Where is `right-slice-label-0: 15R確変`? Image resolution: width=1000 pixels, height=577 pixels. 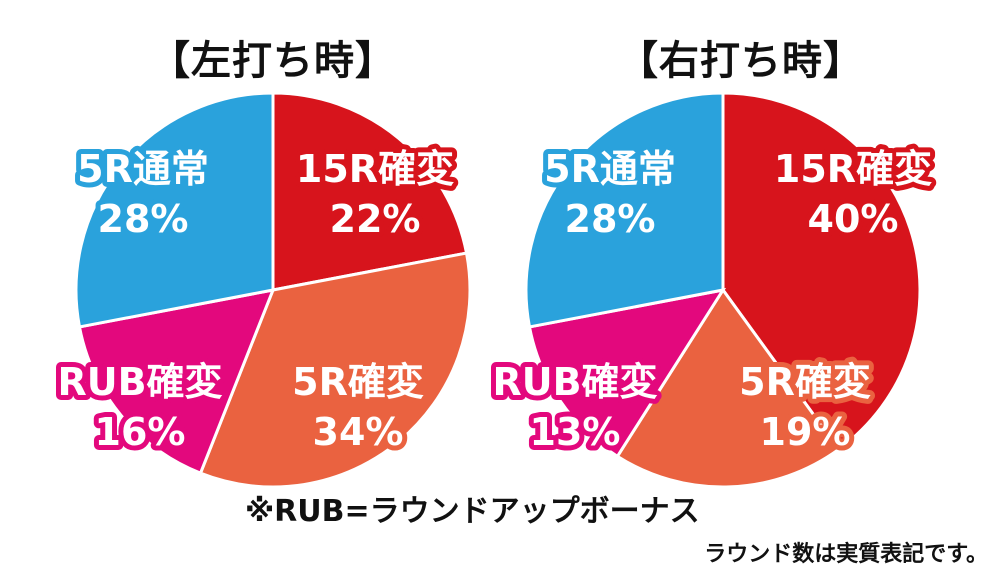 right-slice-label-0: 15R確変 is located at coordinates (853, 169).